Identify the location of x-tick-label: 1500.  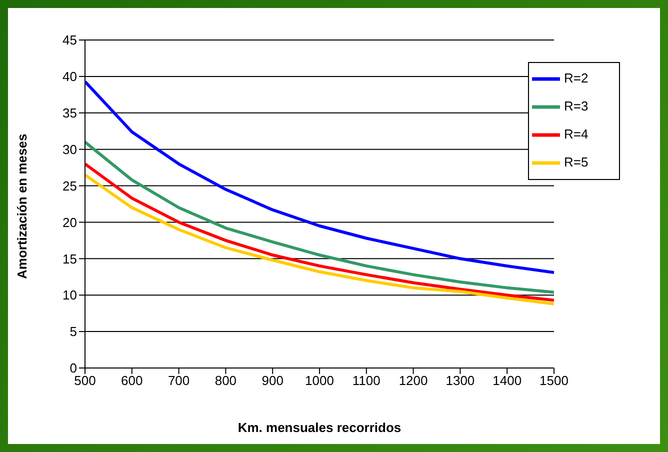
(554, 380).